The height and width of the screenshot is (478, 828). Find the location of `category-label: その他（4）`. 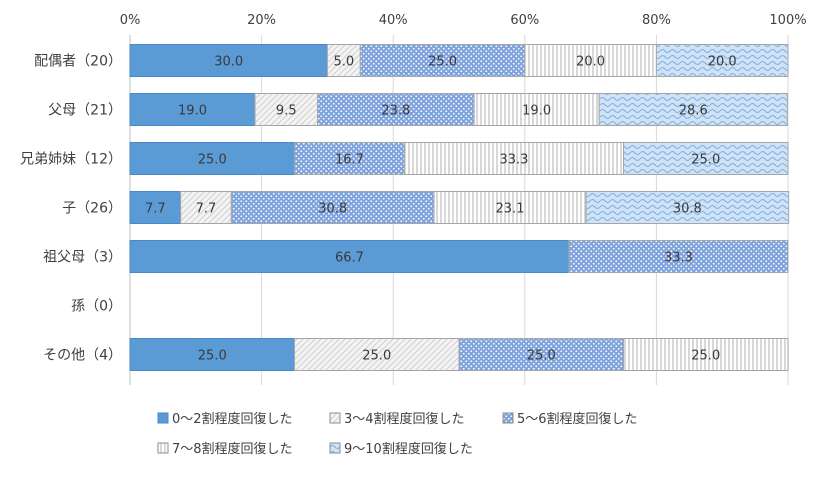

category-label: その他（4） is located at coordinates (82, 356).